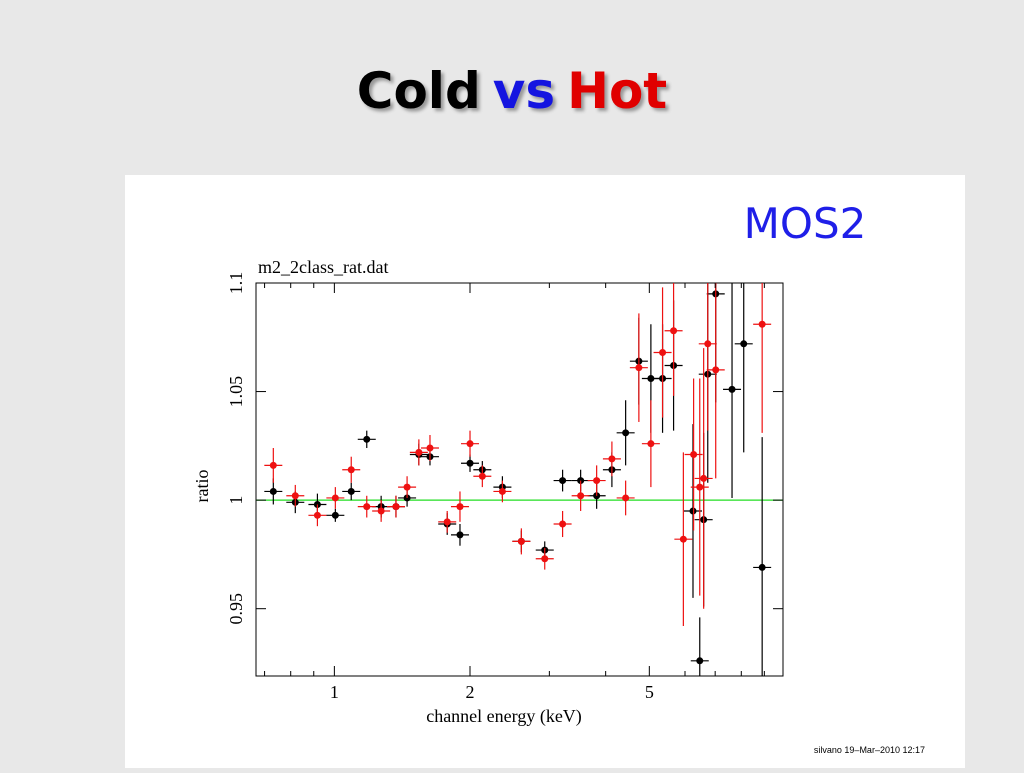  I want to click on y-tick-label: 1.1, so click(236, 283).